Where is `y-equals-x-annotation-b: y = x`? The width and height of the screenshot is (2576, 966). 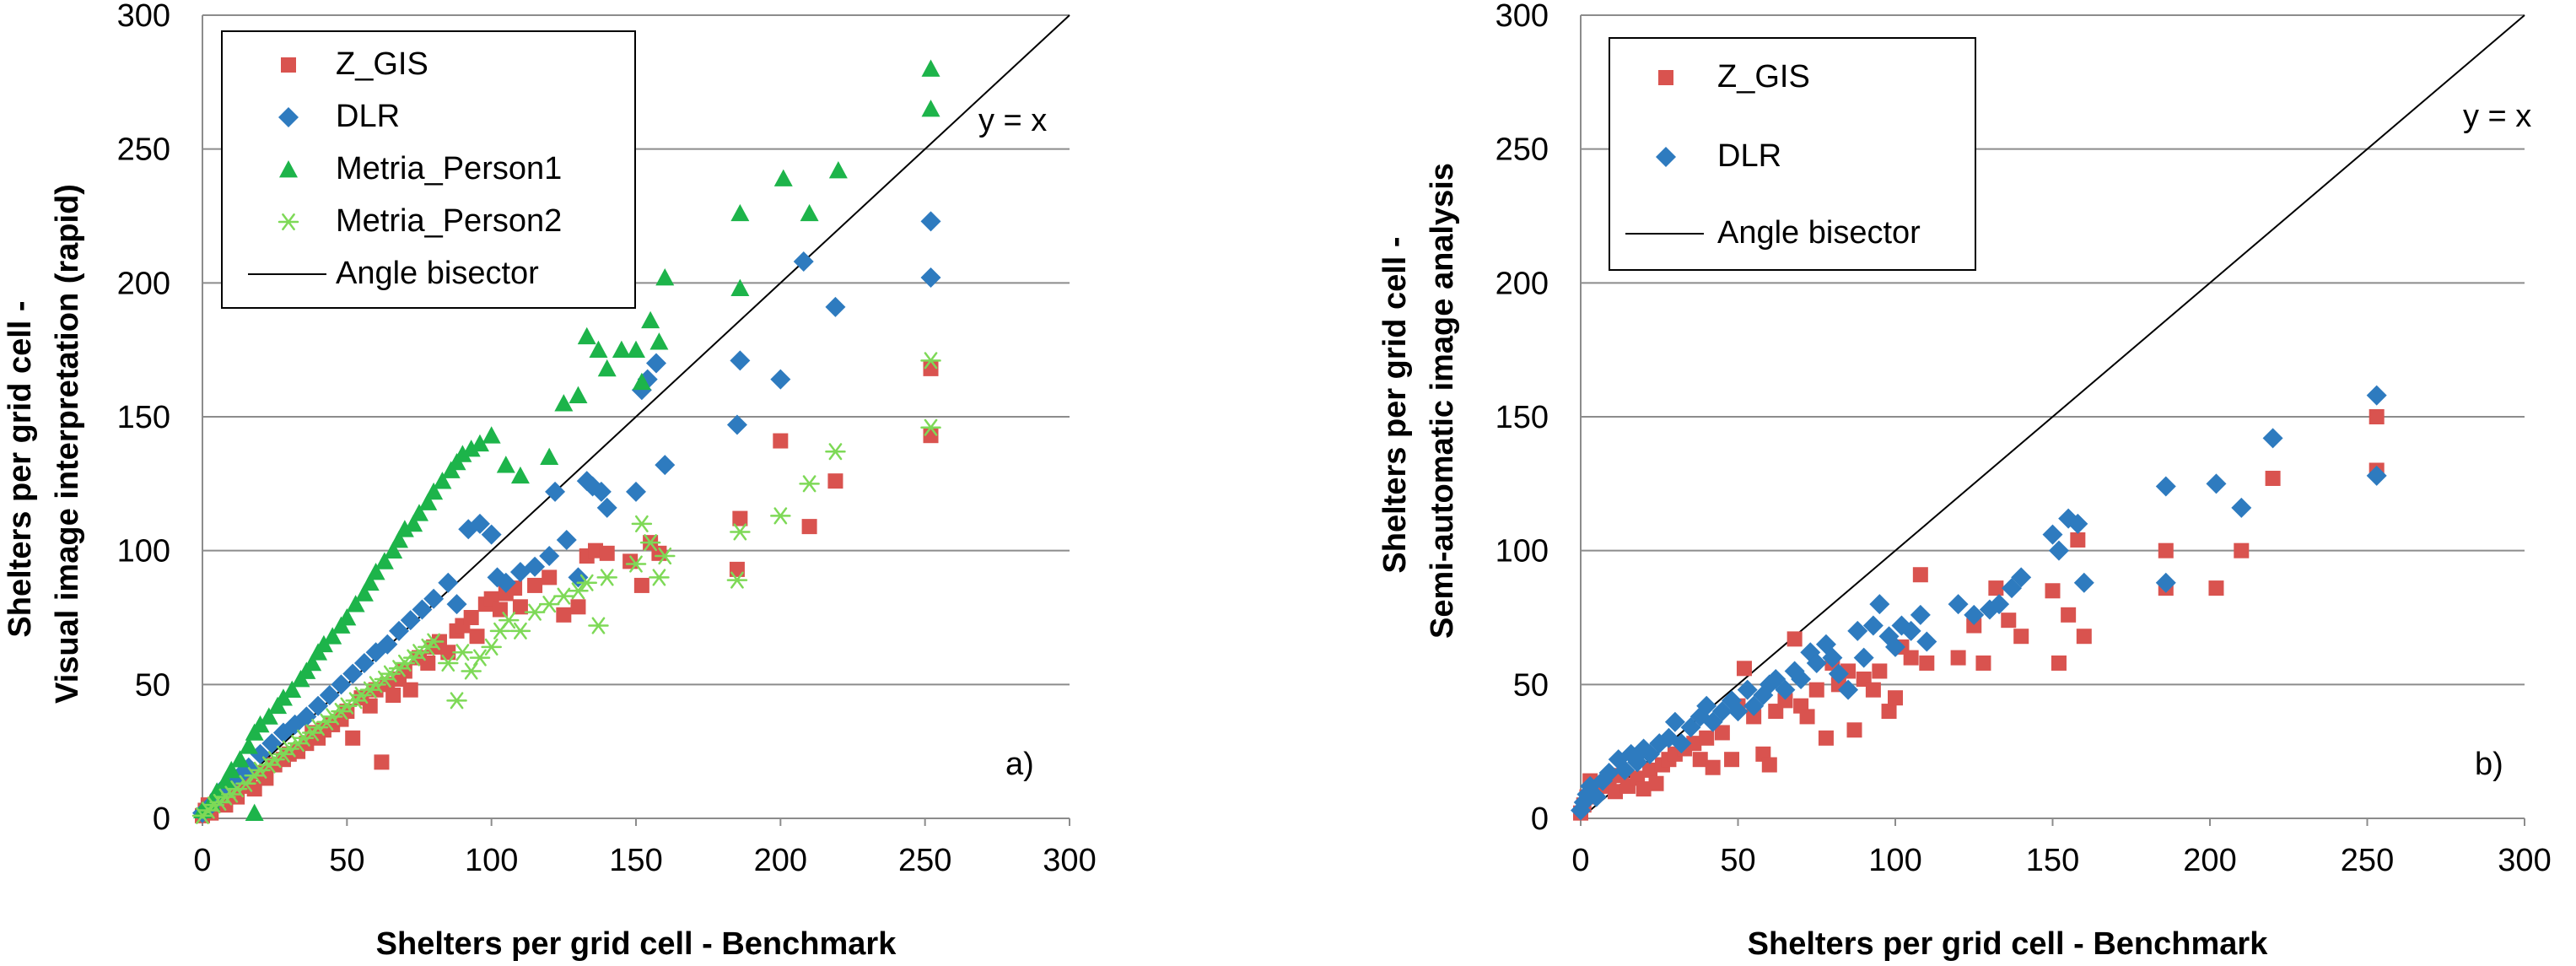
y-equals-x-annotation-b: y = x is located at coordinates (2497, 116).